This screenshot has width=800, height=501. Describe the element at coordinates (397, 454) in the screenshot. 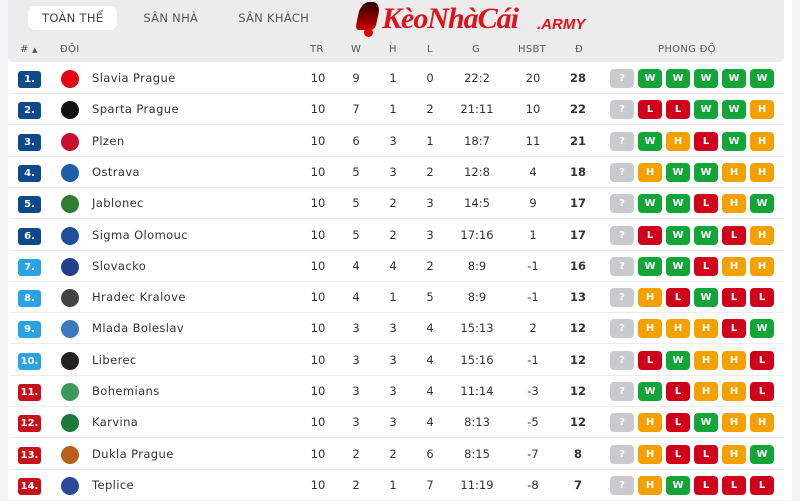

I see `table-row: 13. Dukla Prague 10 2 2 6 8:15 -7 8? H L L H W` at that location.